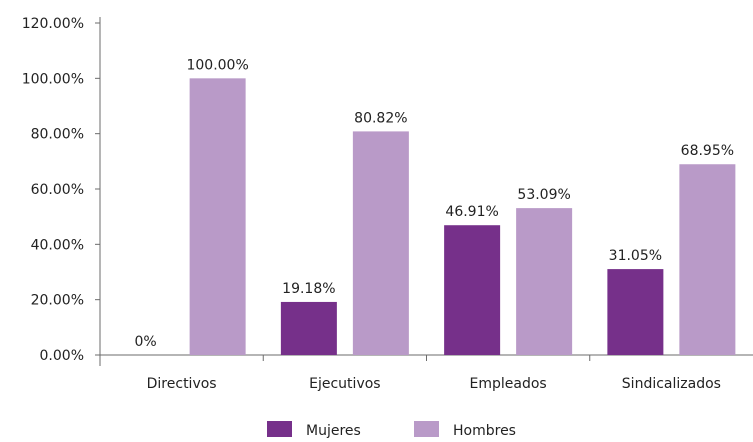 The image size is (753, 442). I want to click on bar-mujeres-ejecutivos, so click(308, 328).